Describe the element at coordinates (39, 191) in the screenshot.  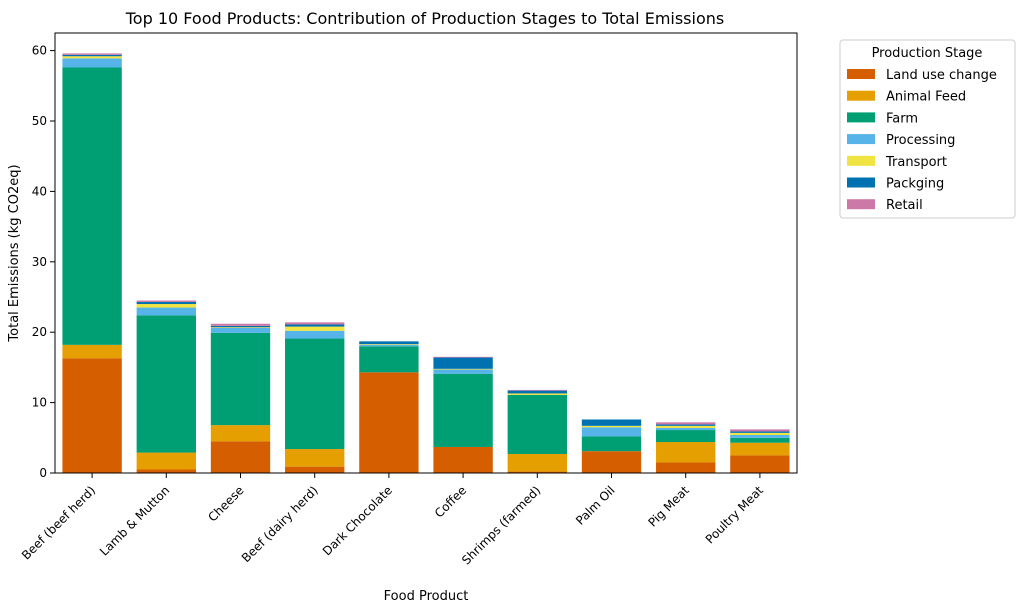
I see `y-tick-label: 40` at that location.